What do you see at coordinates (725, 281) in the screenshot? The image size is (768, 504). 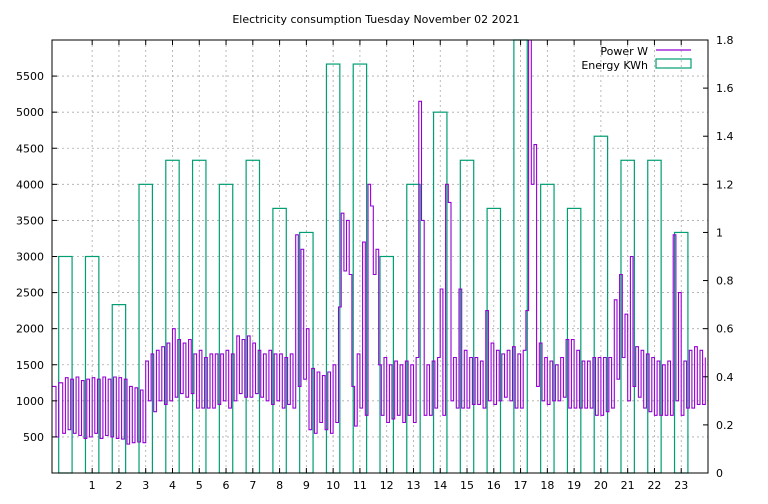 I see `y2-tick-label: 0.8` at bounding box center [725, 281].